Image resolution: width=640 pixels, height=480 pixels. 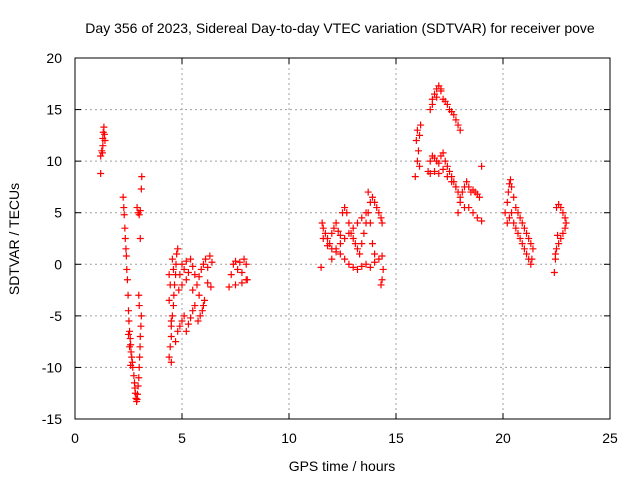 I want to click on y-tick-label: 0, so click(x=58, y=264).